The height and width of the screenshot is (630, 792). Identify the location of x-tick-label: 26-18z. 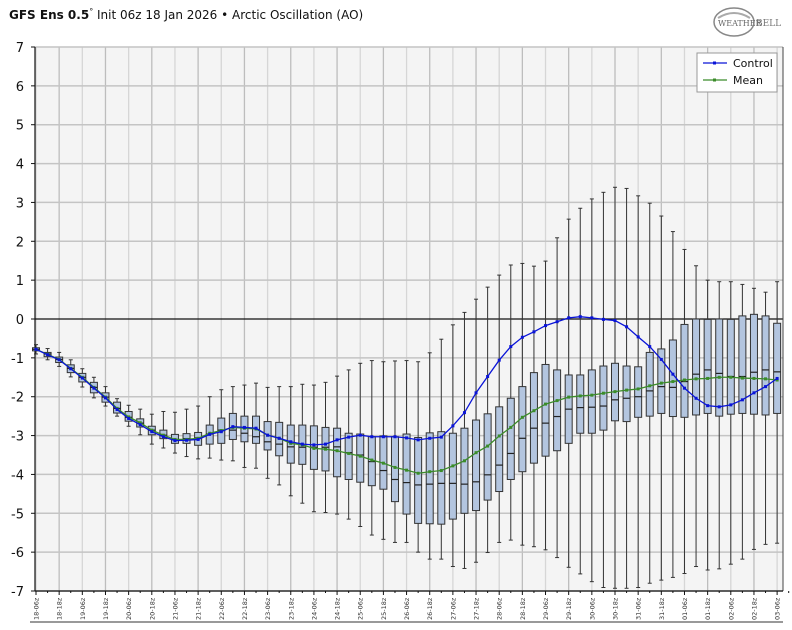
(430, 608).